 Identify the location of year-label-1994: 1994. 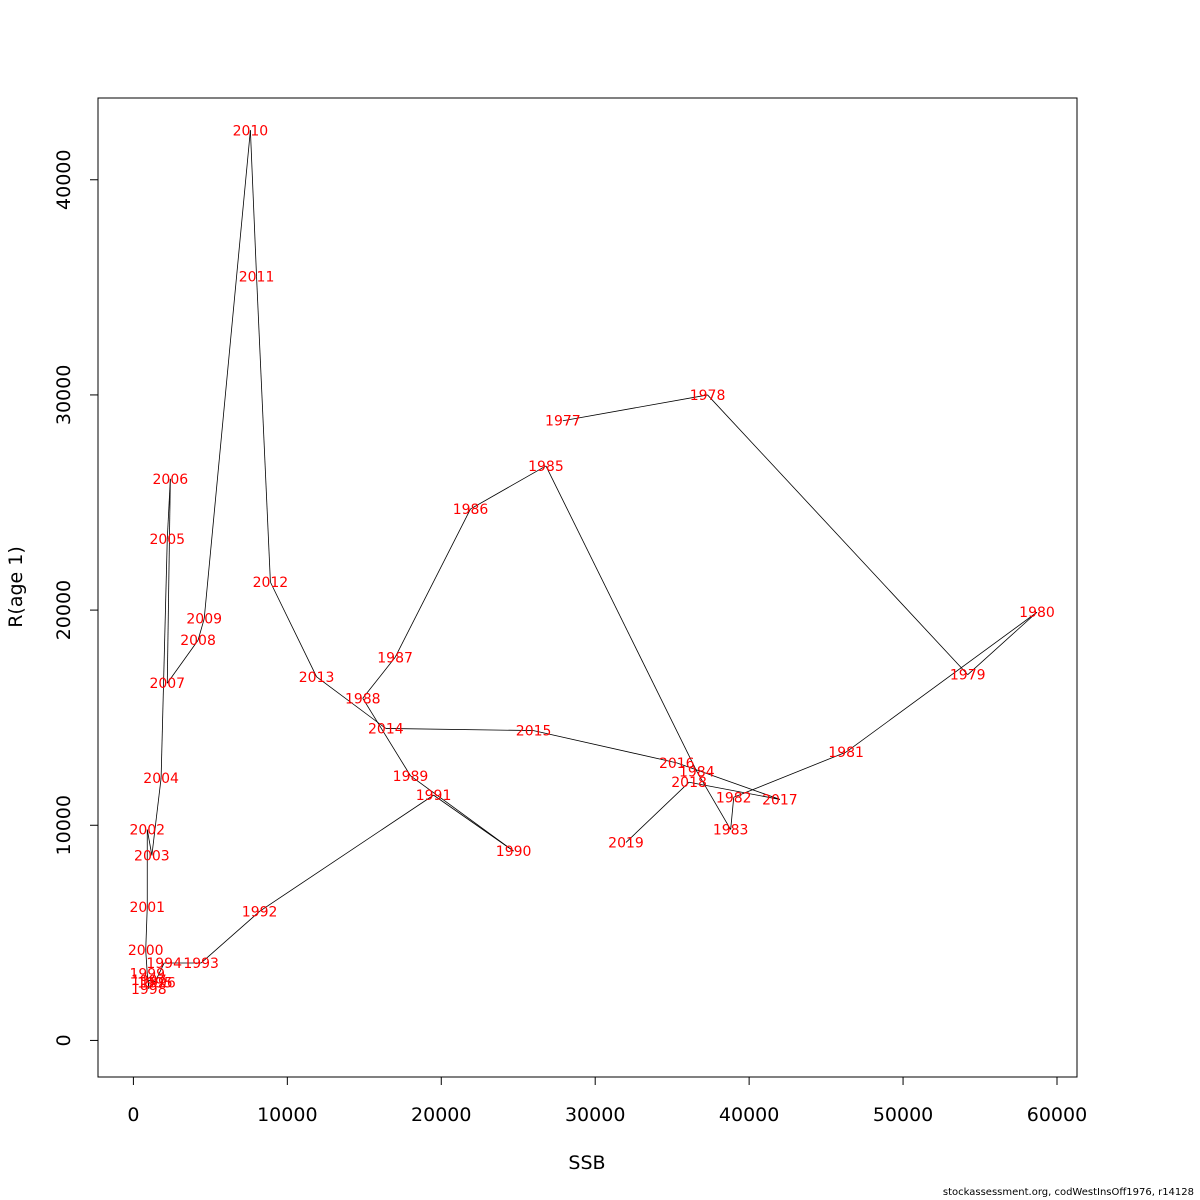
(164, 964).